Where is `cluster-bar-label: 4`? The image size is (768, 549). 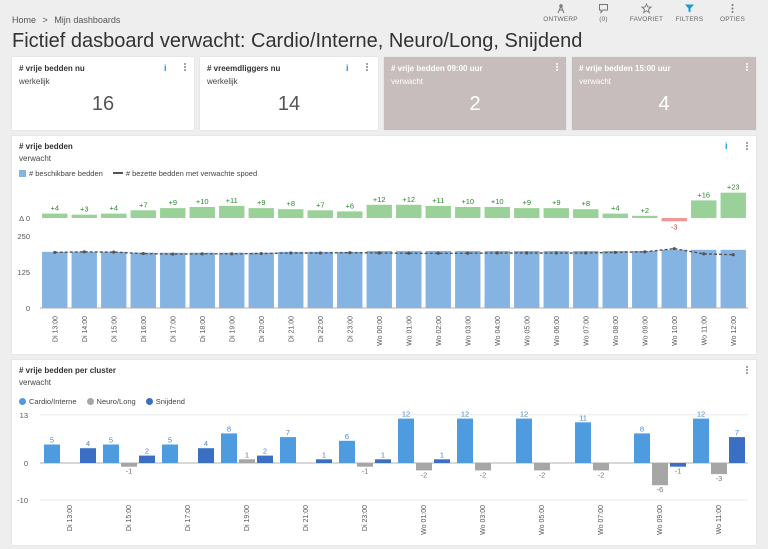
cluster-bar-label: 4 is located at coordinates (206, 443).